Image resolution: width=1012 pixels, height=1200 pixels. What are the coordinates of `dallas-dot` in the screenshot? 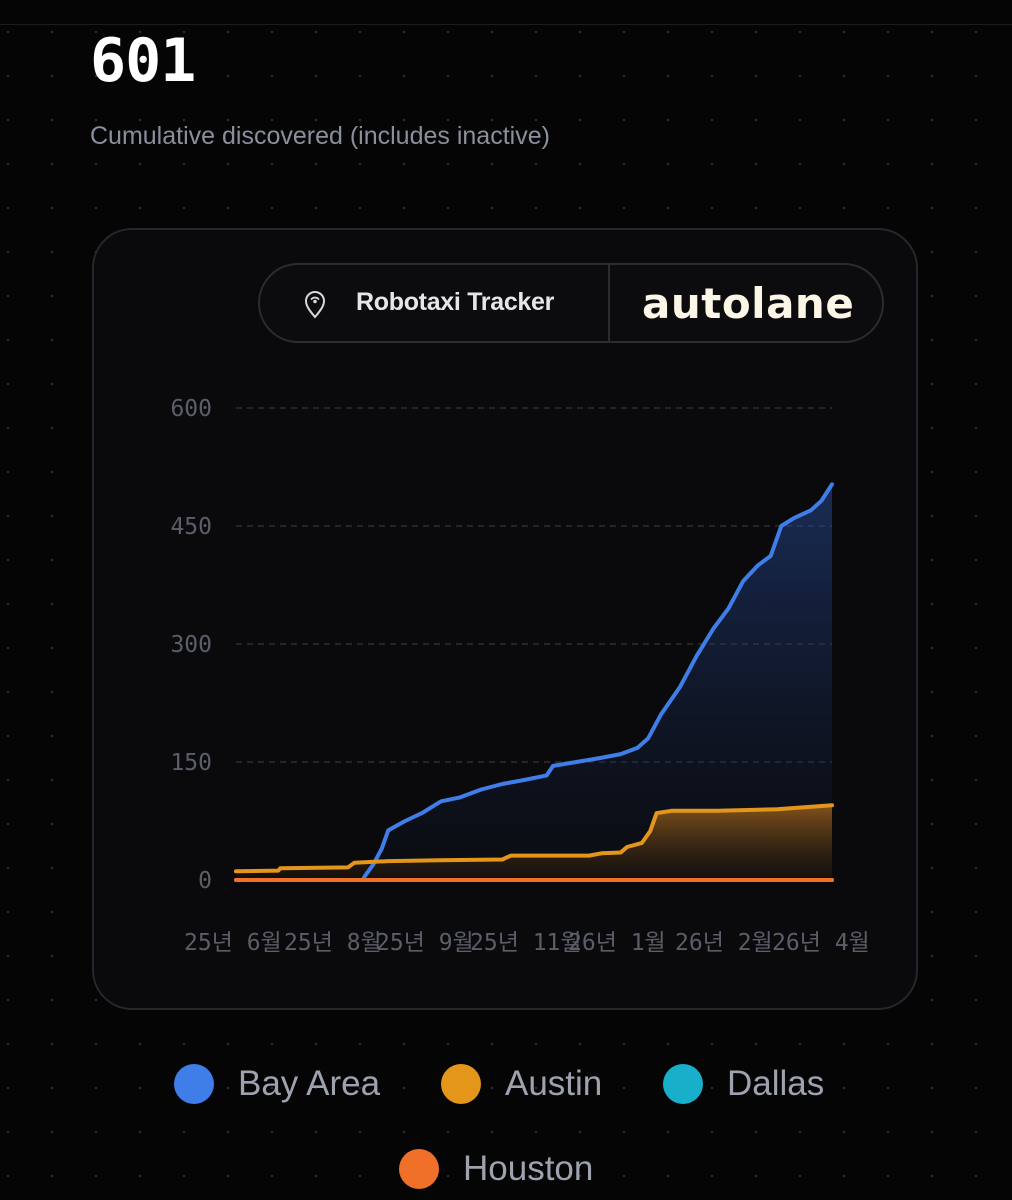 It's located at (683, 1084).